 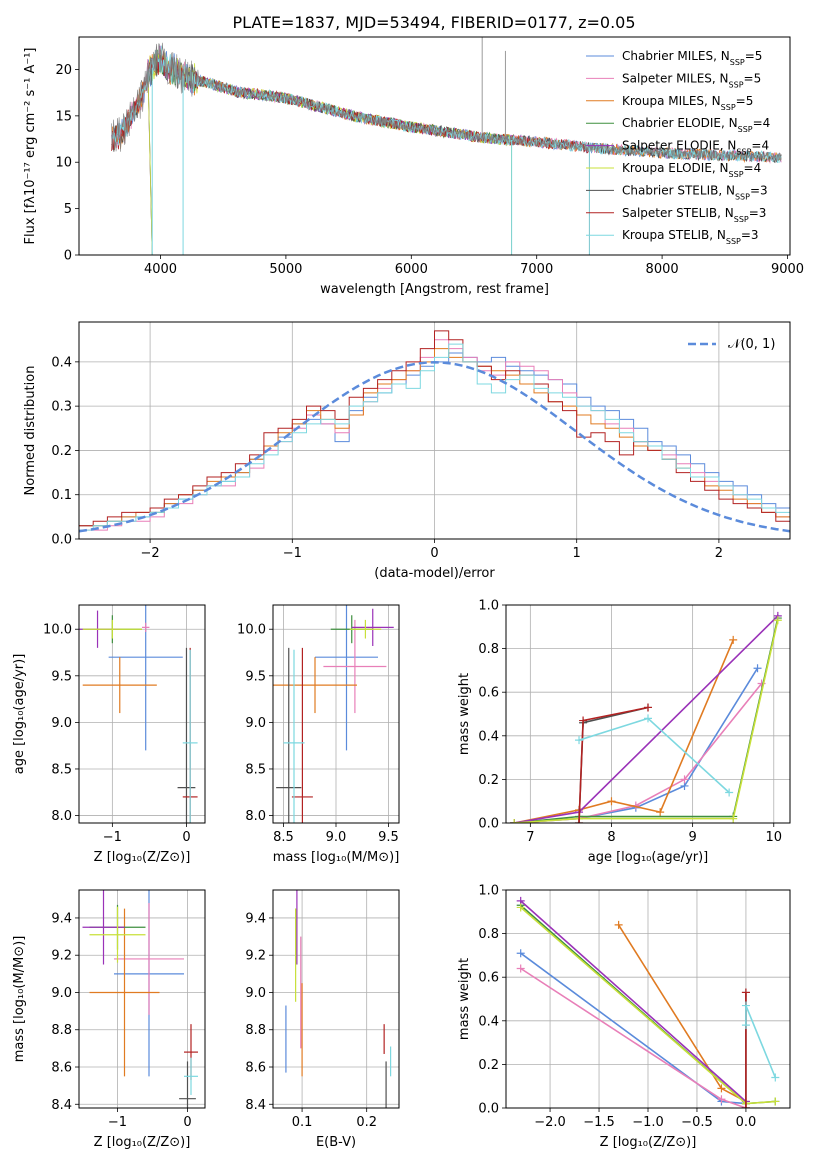 What do you see at coordinates (577, 553) in the screenshot?
I see `x-tick-label: 1` at bounding box center [577, 553].